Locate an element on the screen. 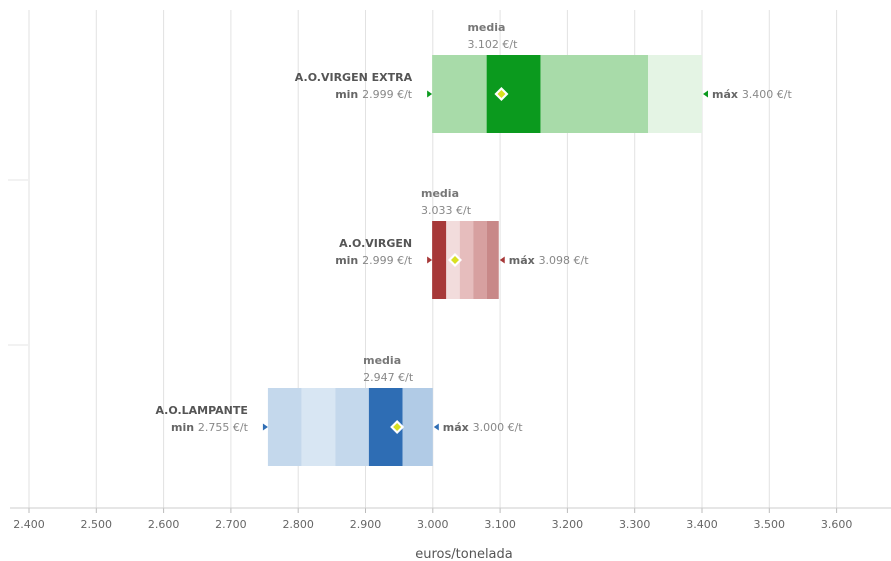  mean-value: 3.033 €/t is located at coordinates (446, 210).